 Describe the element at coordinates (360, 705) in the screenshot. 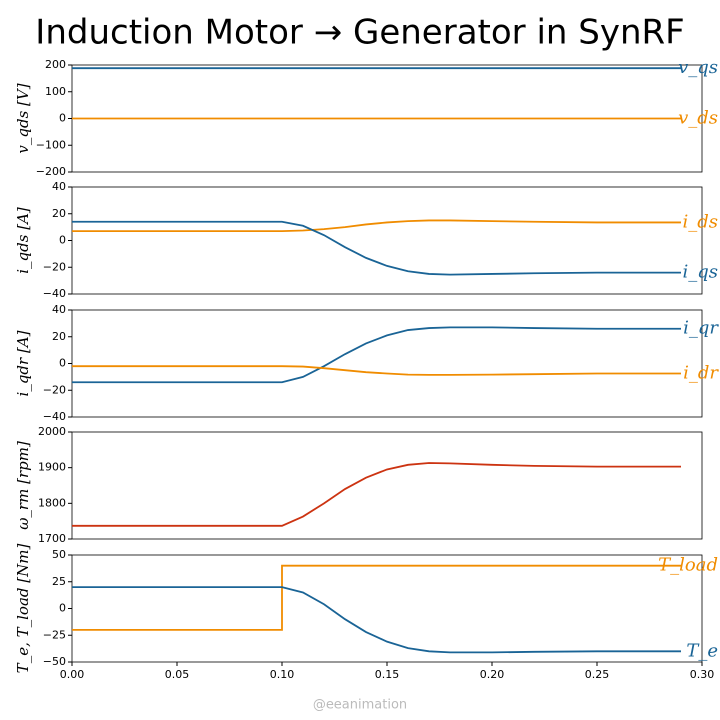

I see `watermark: @eeanimation` at that location.